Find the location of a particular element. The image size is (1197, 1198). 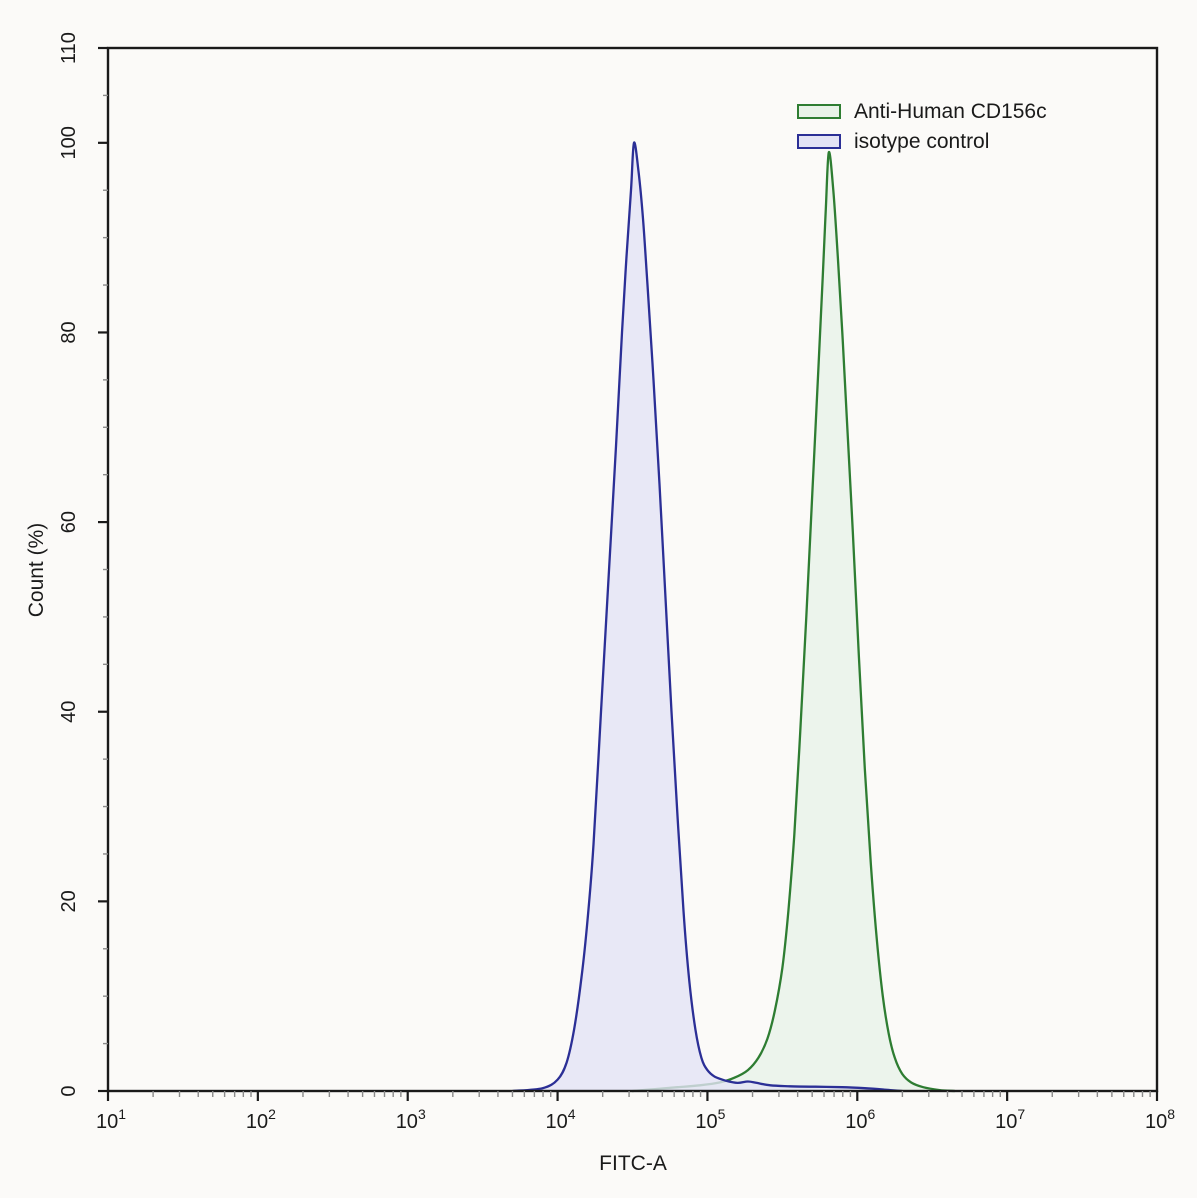

legend-entry-anti-human-cd156c: Anti-Human CD156c is located at coordinates (922, 111).